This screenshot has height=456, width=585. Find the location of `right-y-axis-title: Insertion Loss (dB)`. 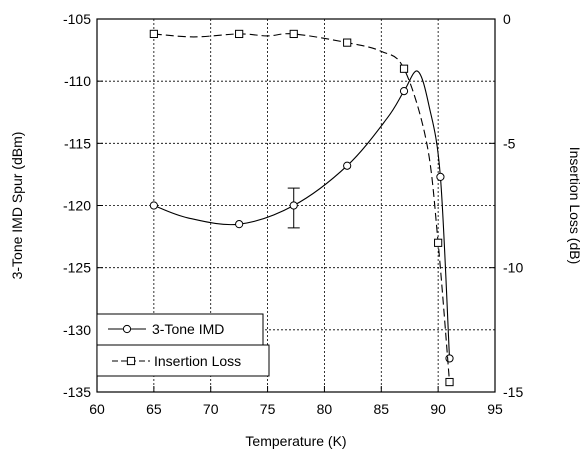

right-y-axis-title: Insertion Loss (dB) is located at coordinates (575, 206).